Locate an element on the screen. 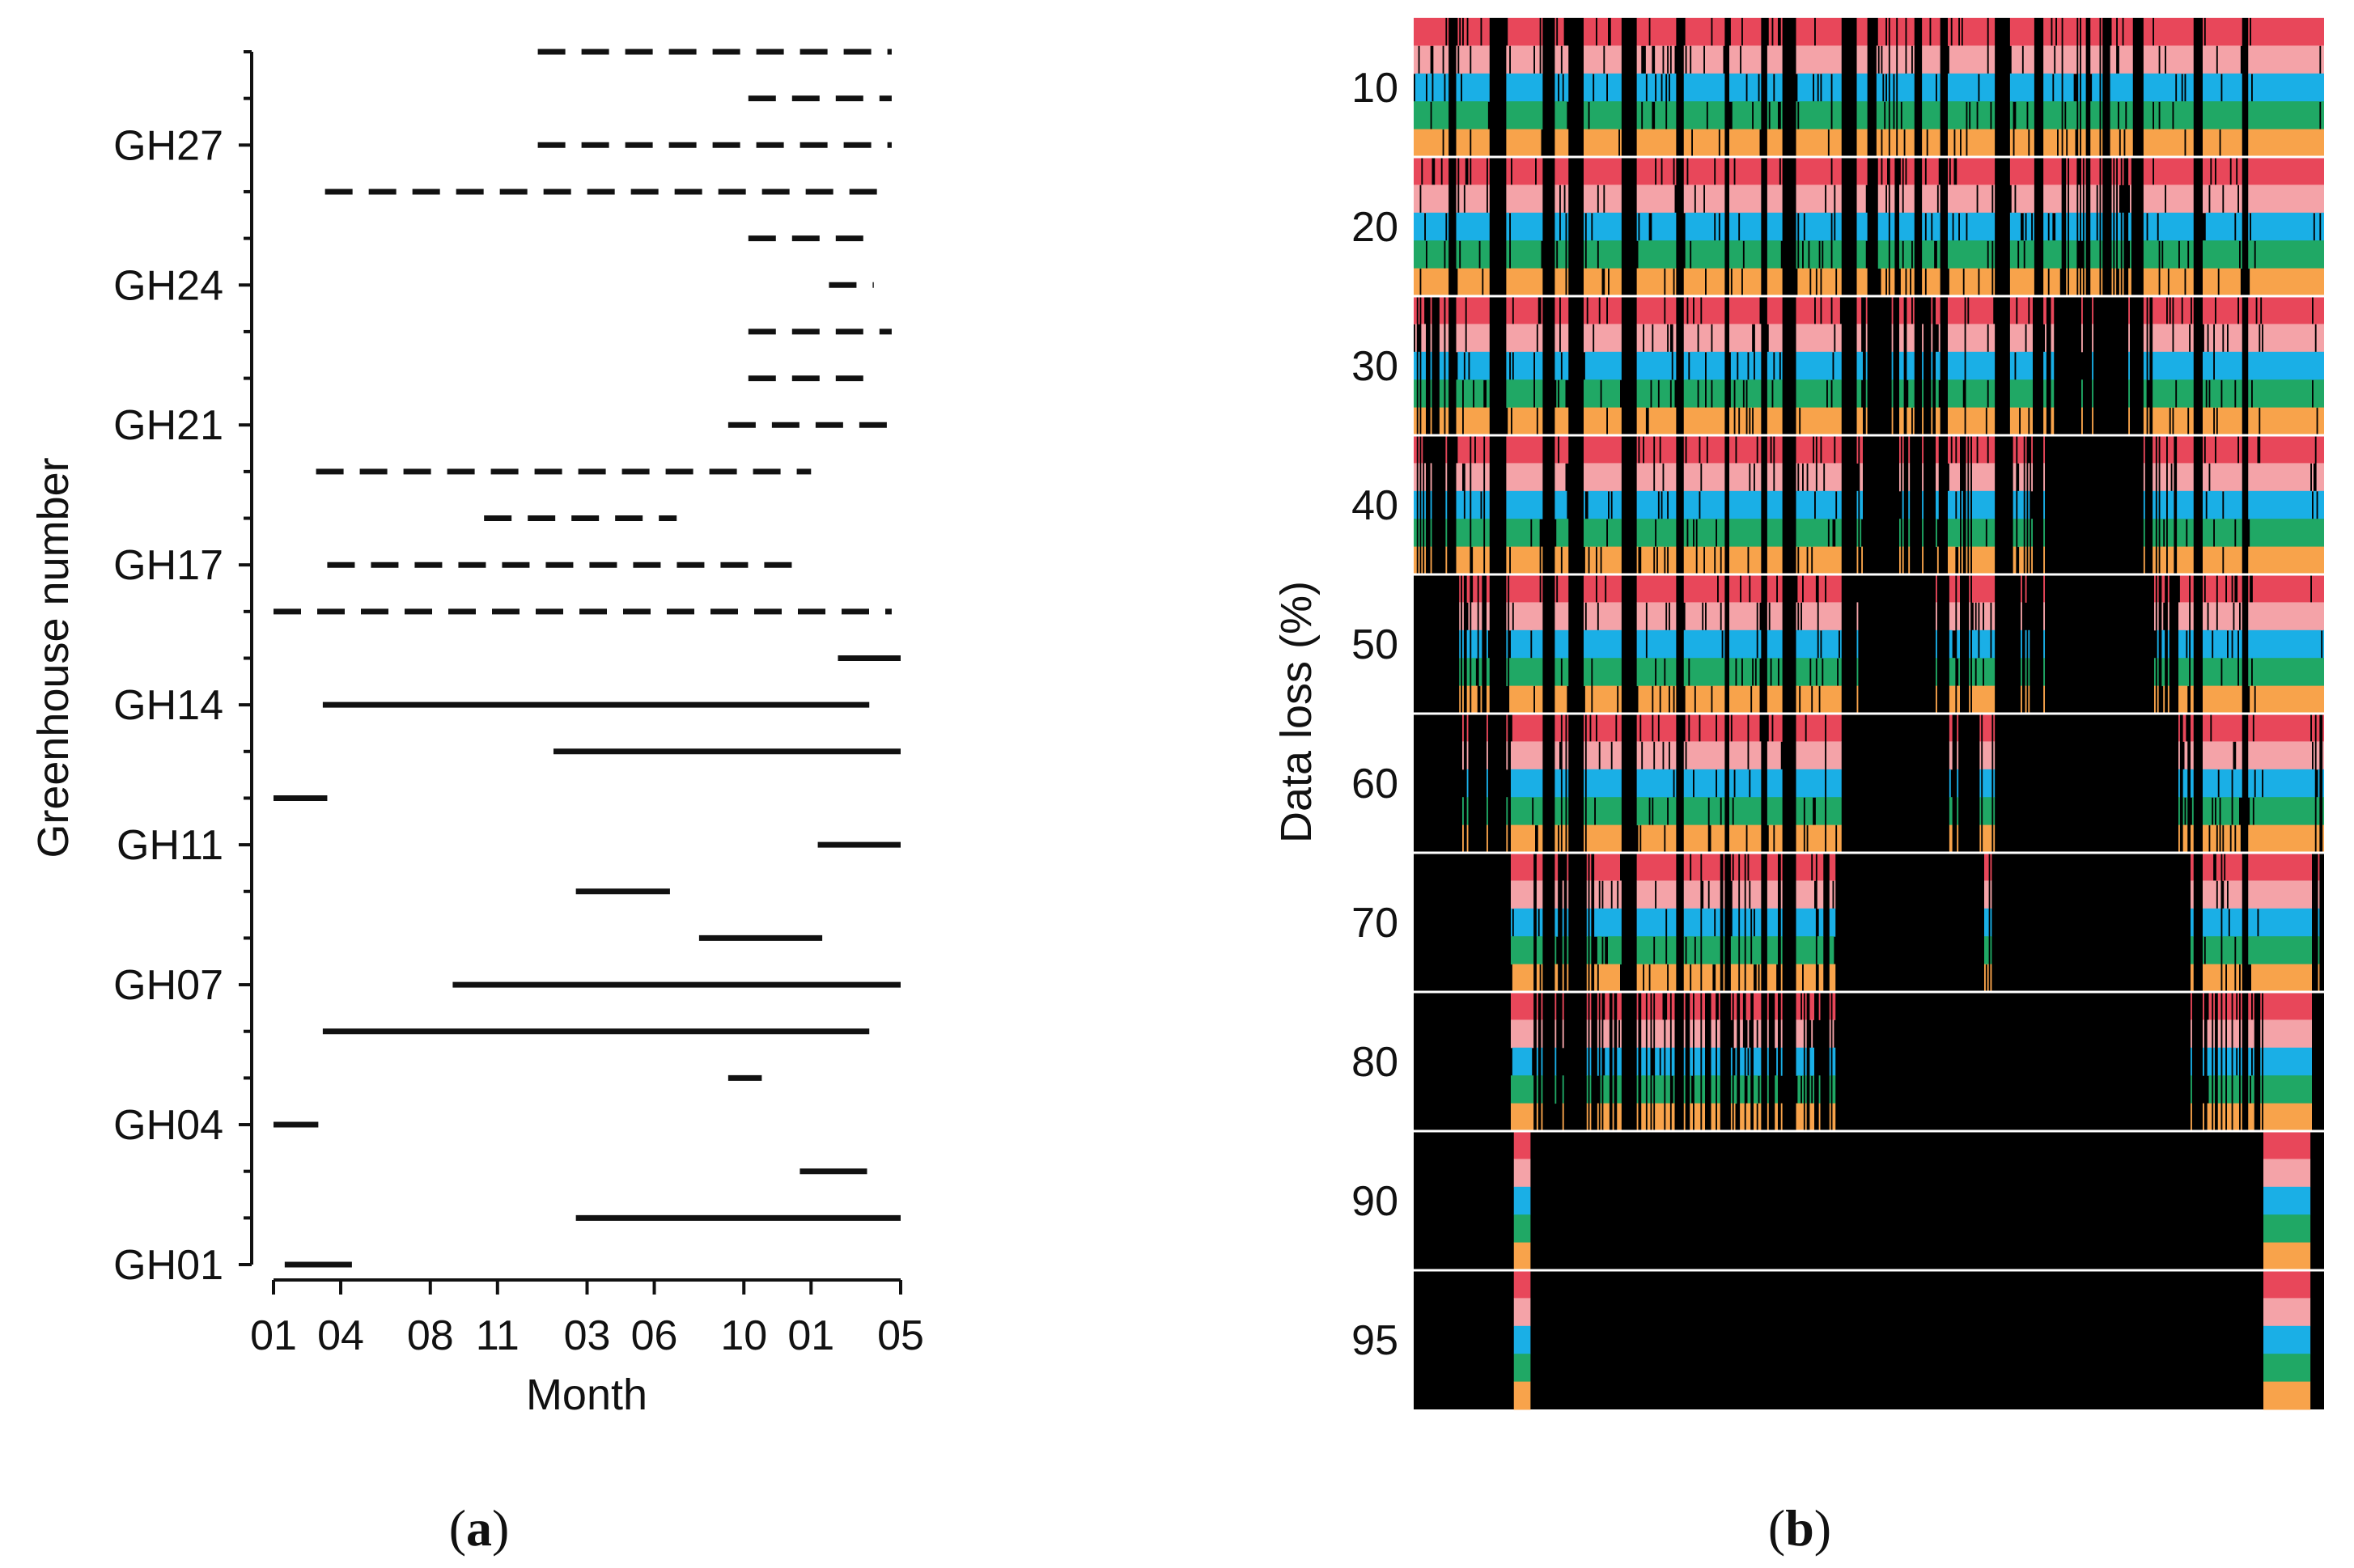 The image size is (2354, 1568). panel-b-level-label: 20 is located at coordinates (1374, 228).